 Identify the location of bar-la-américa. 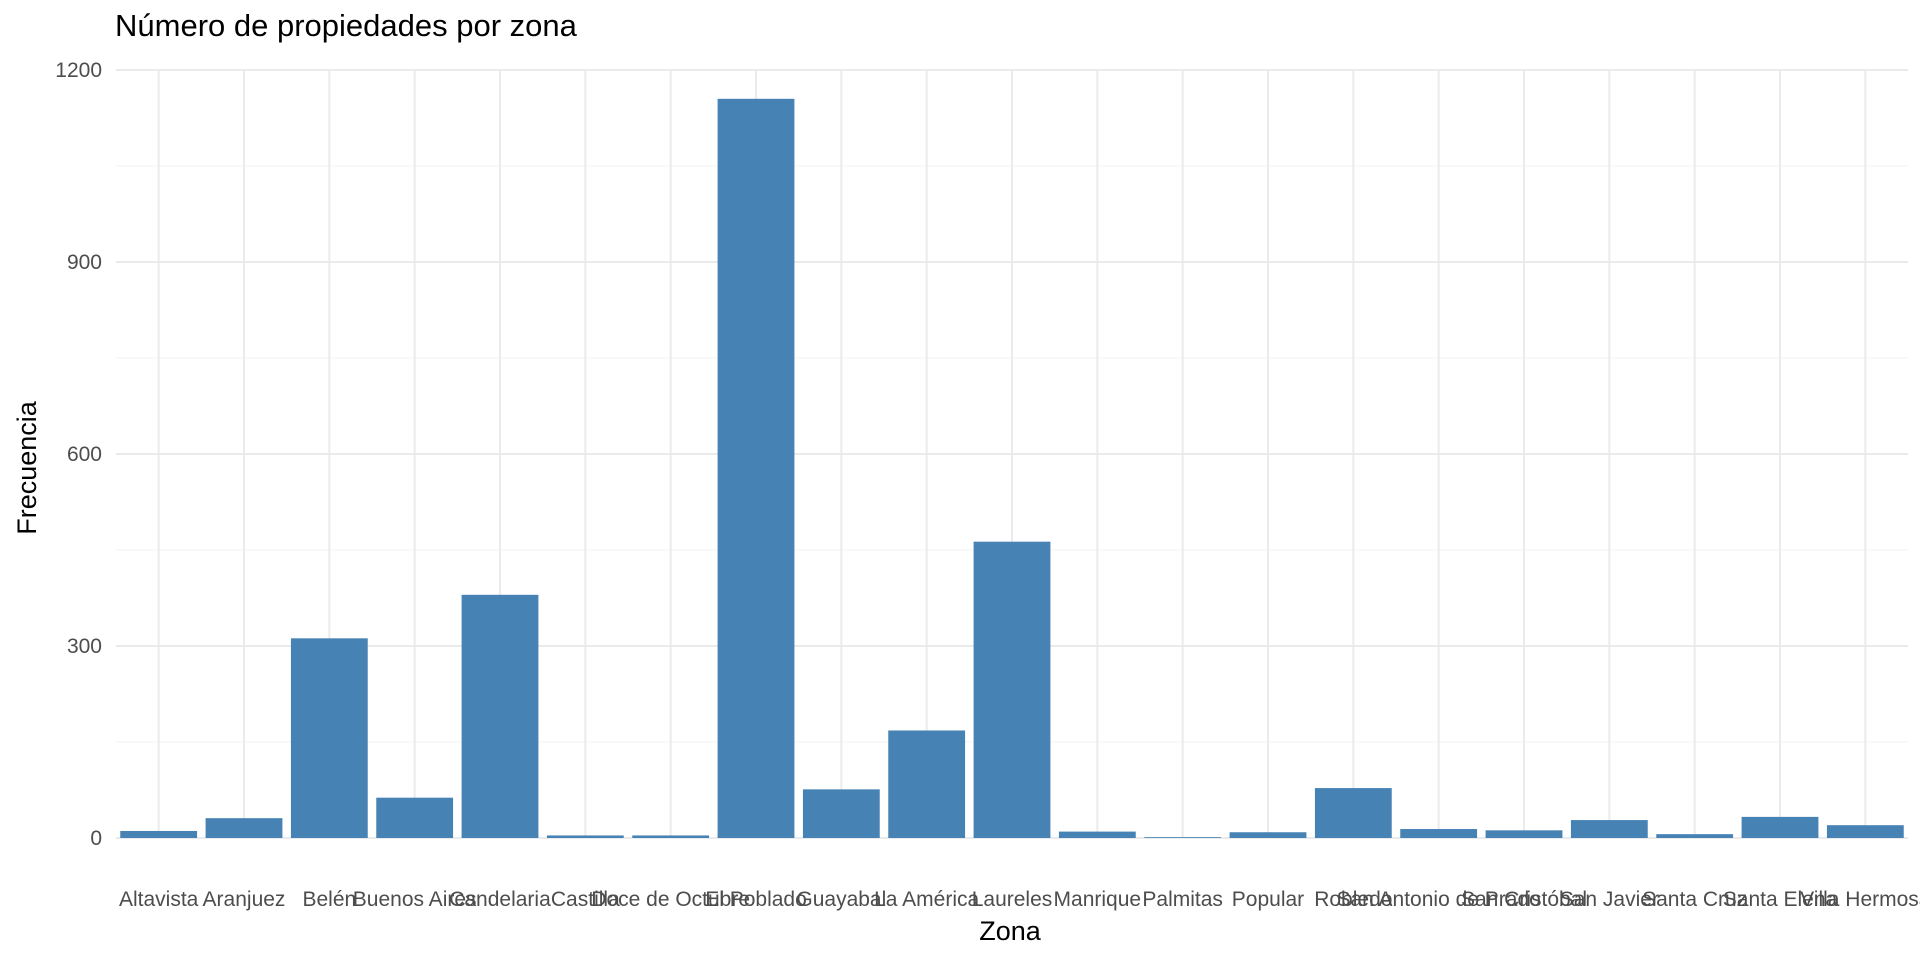
(927, 784).